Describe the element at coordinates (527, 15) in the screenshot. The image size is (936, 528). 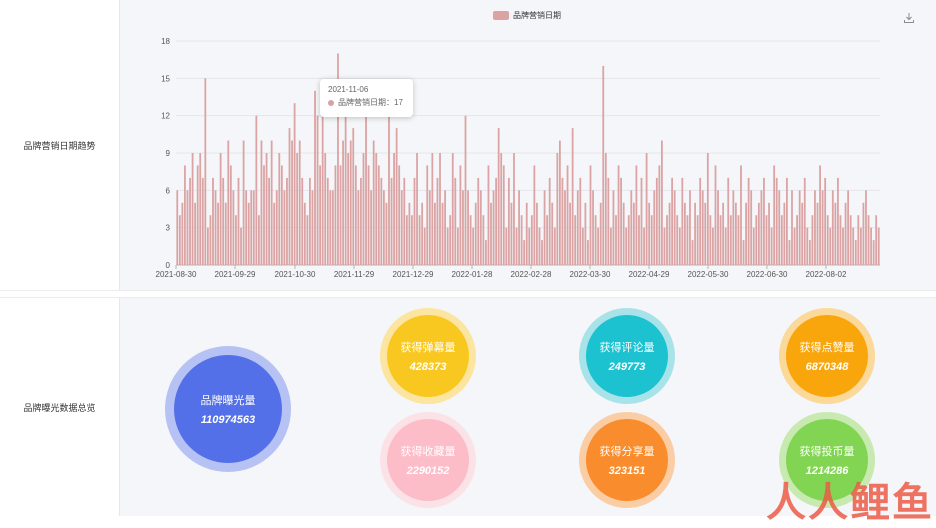
I see `chart-legend: 品牌营销日期` at that location.